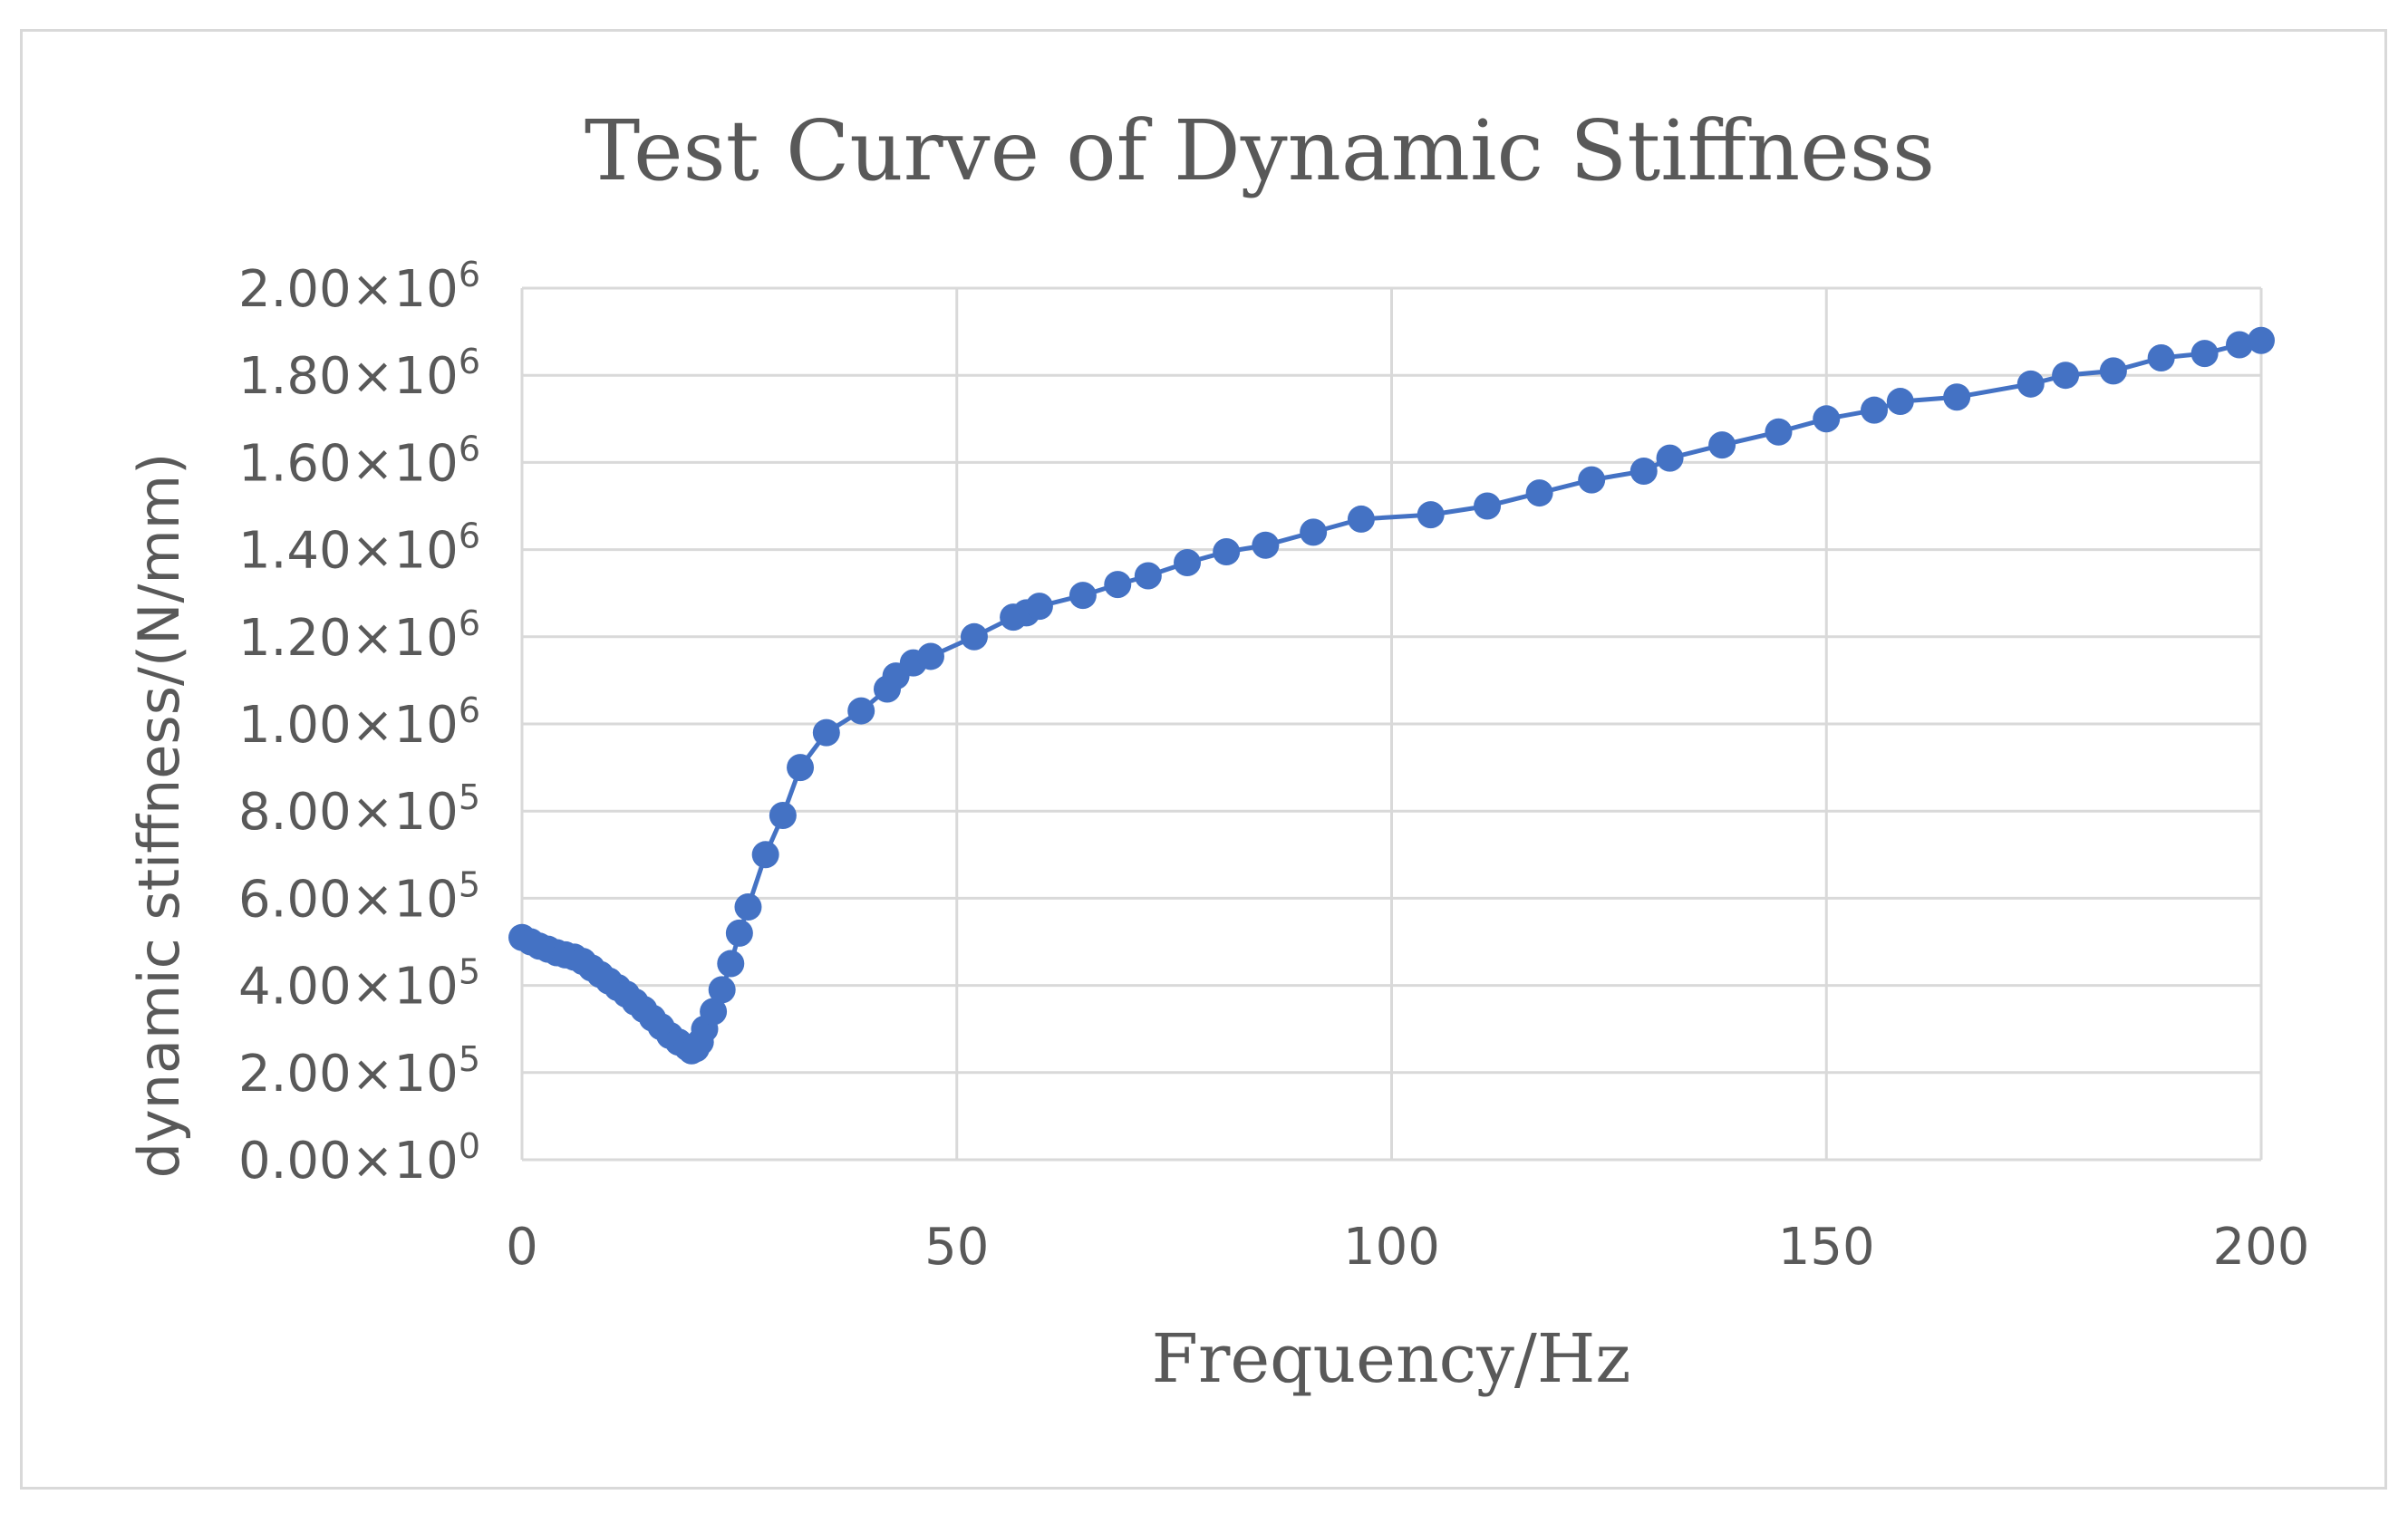 This screenshot has width=2408, height=1514. I want to click on y-tick-label-6: 1.20×10⁶, so click(359, 635).